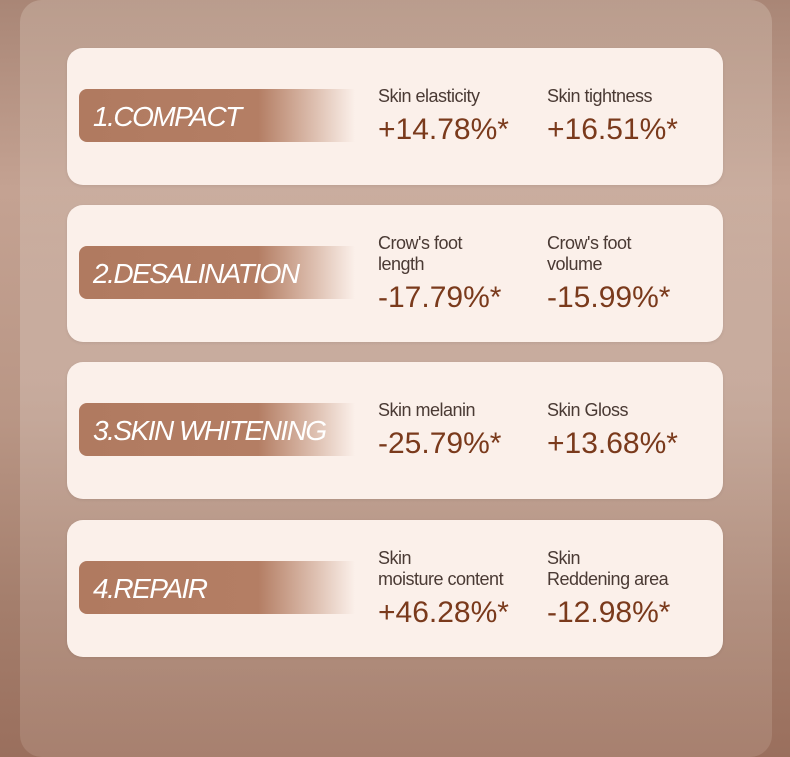 The image size is (790, 757). What do you see at coordinates (440, 297) in the screenshot?
I see `metric-value: -17.79%*` at bounding box center [440, 297].